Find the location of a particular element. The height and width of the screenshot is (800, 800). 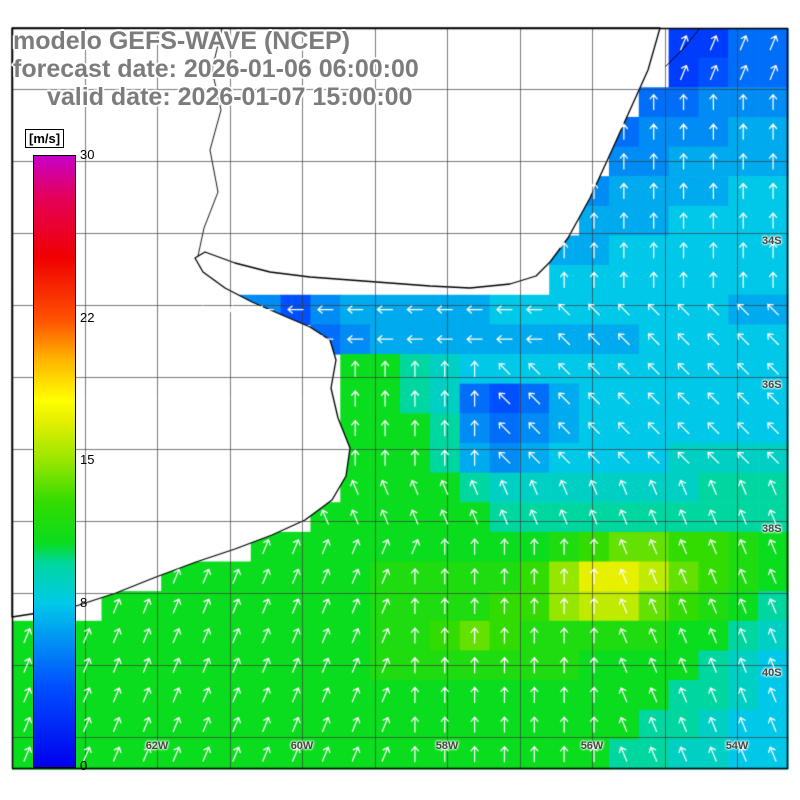

lat-label-36s: 36S is located at coordinates (772, 385).